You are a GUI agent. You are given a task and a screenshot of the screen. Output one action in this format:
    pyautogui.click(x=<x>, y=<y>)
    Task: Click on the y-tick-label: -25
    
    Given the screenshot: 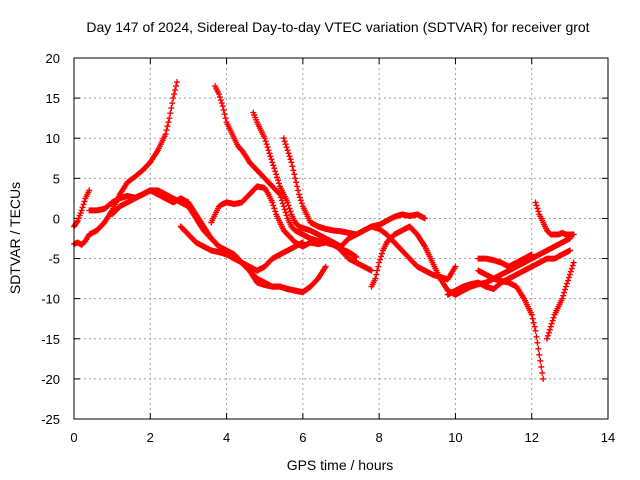 What is the action you would take?
    pyautogui.click(x=50, y=419)
    